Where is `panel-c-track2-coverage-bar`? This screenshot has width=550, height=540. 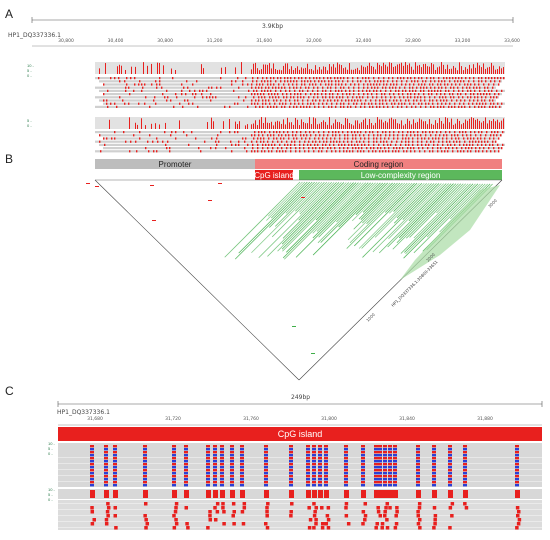
panel-c-track2-coverage-bar is located at coordinates (380, 494).